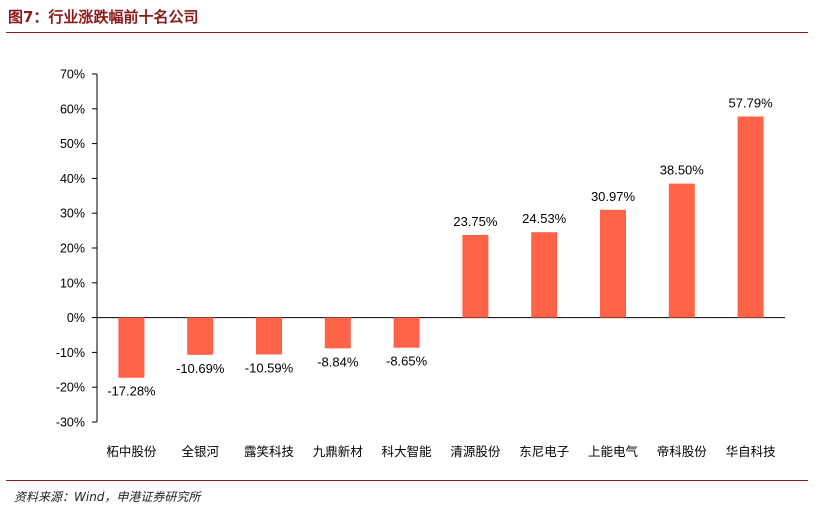 The image size is (815, 527). Describe the element at coordinates (72, 249) in the screenshot. I see `y-tick-label: 20%` at that location.